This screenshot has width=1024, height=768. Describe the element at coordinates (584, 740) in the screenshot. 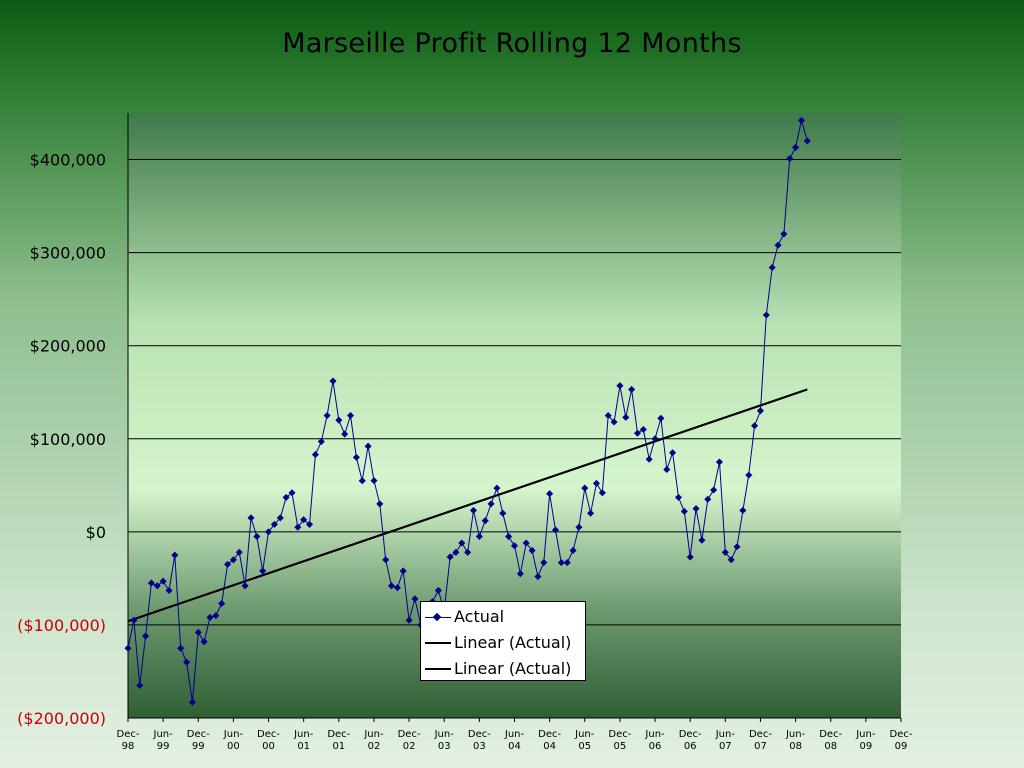

I see `x-tick-label: Jun-05` at that location.